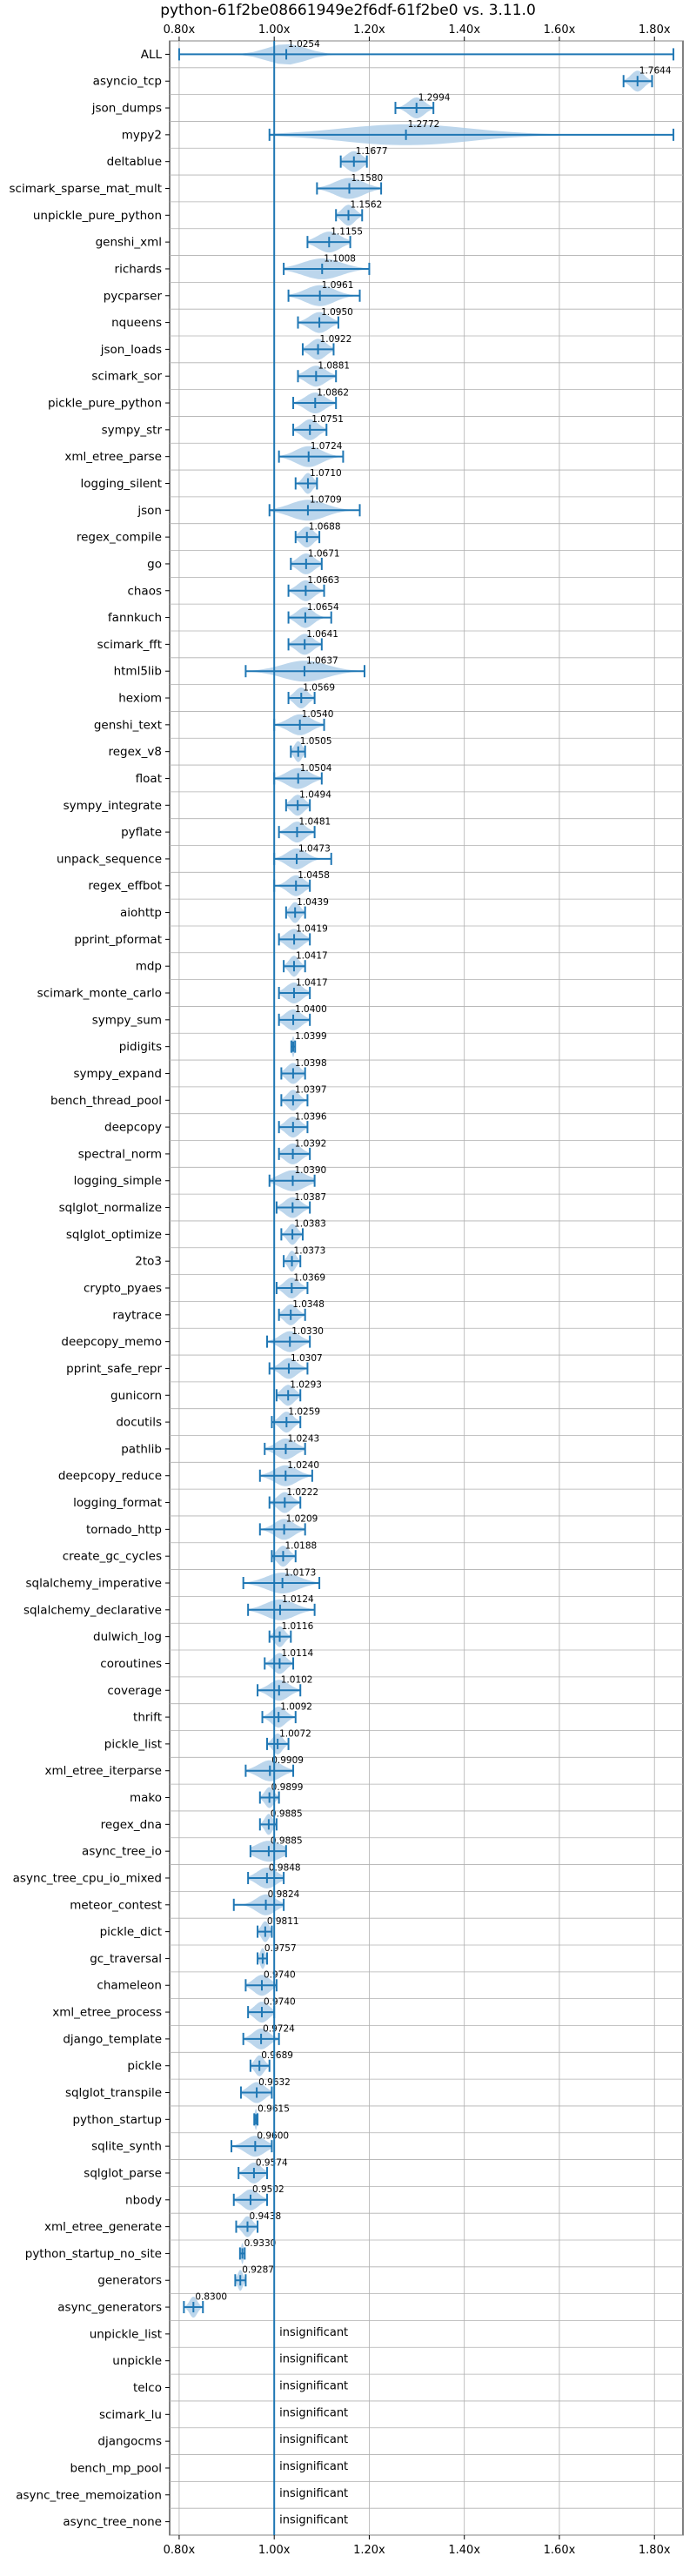 The height and width of the screenshot is (2576, 696). What do you see at coordinates (287, 1788) in the screenshot?
I see `value-label: 0.9899` at bounding box center [287, 1788].